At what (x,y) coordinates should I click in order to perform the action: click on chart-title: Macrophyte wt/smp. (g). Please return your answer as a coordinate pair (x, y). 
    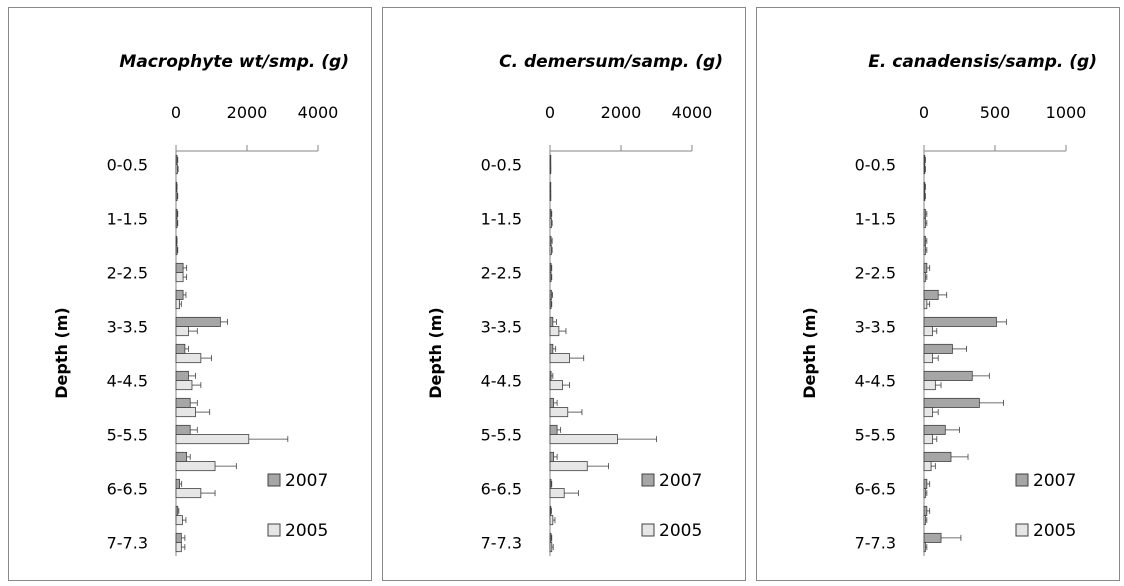
    Looking at the image, I should click on (234, 62).